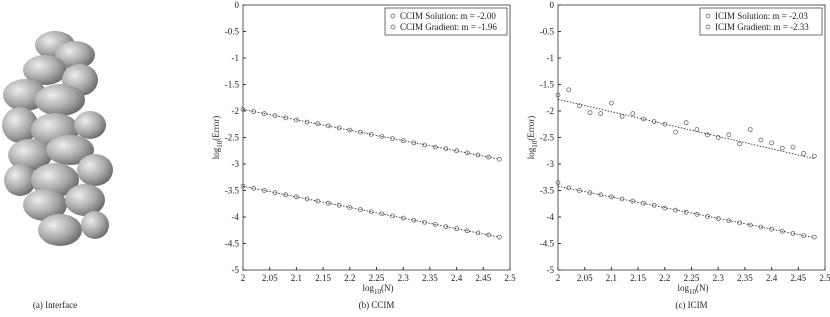  I want to click on x-tick-label: 2.3, so click(719, 278).